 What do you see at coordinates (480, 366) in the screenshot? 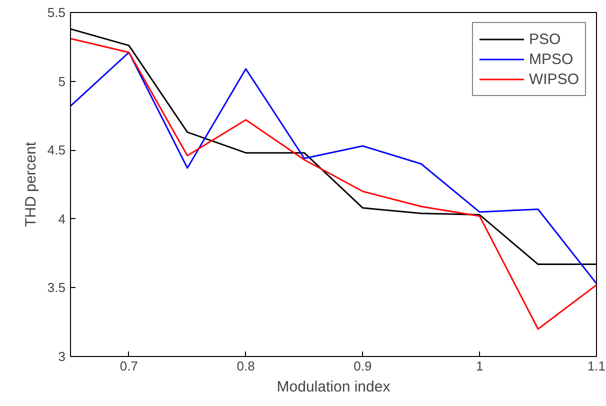
I see `x-tick-label: 1` at bounding box center [480, 366].